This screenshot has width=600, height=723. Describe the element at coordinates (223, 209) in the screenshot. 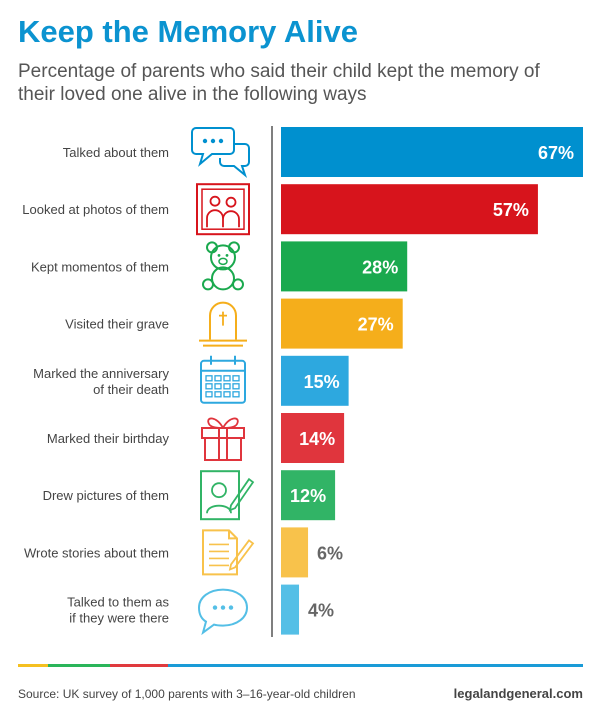

I see `family-photo-icon` at that location.